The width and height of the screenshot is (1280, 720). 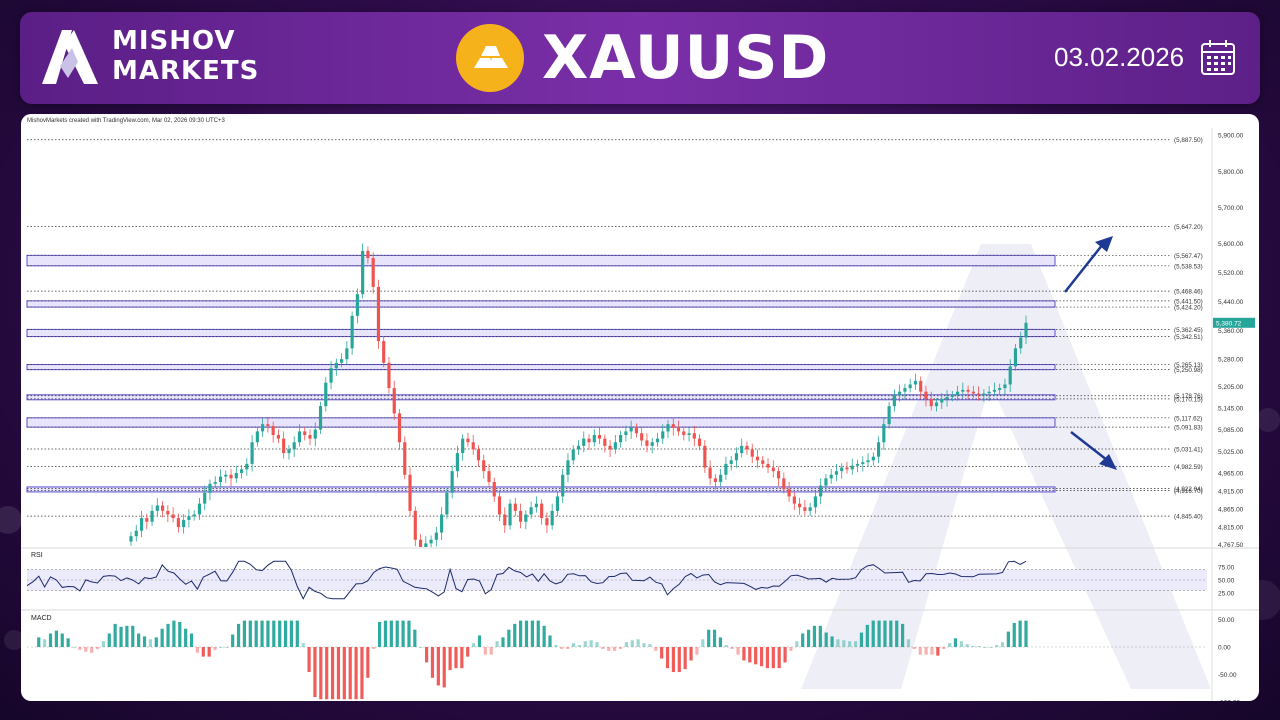 I want to click on price-tick-label: 5,520.00, so click(x=1231, y=273).